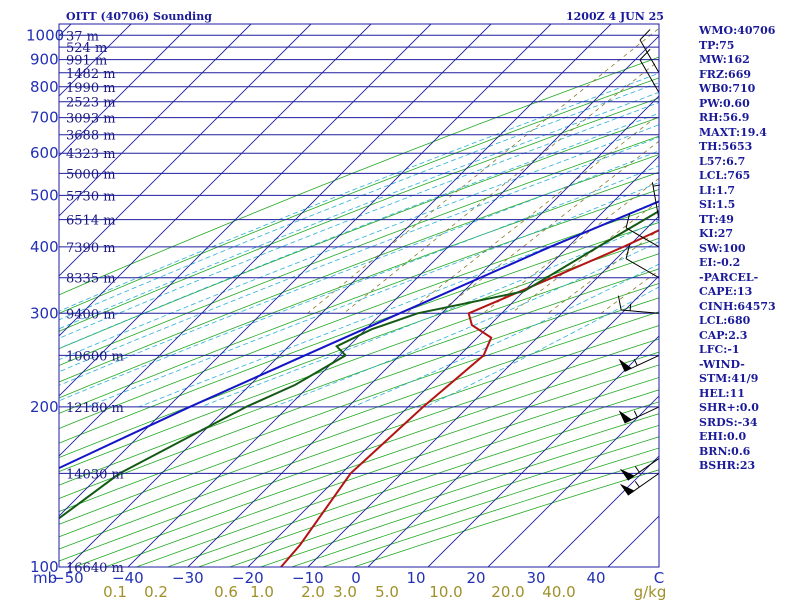 This screenshot has width=800, height=600. What do you see at coordinates (723, 335) in the screenshot?
I see `index-item: CAP:2.3` at bounding box center [723, 335].